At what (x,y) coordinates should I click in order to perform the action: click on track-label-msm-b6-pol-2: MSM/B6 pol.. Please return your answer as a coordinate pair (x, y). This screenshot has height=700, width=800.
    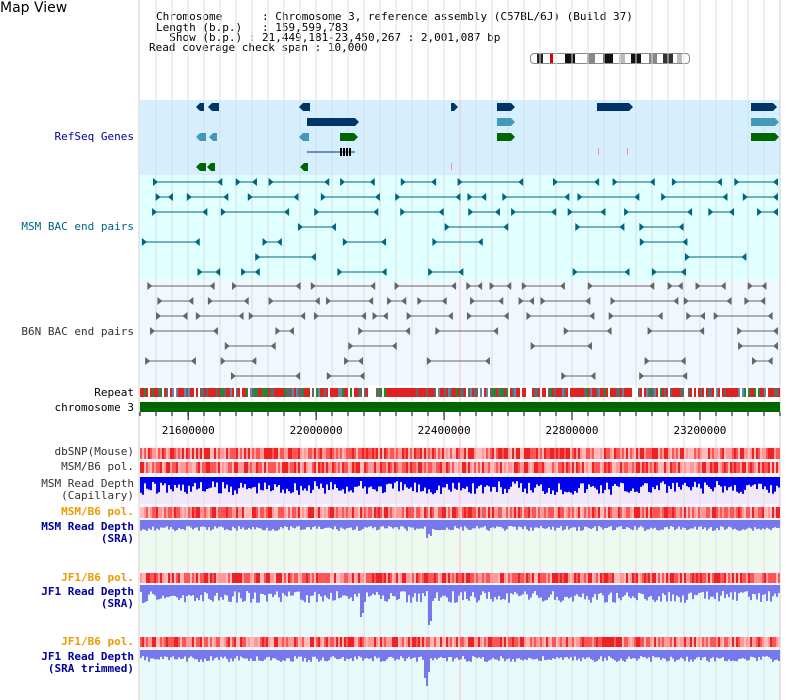
    Looking at the image, I should click on (97, 511).